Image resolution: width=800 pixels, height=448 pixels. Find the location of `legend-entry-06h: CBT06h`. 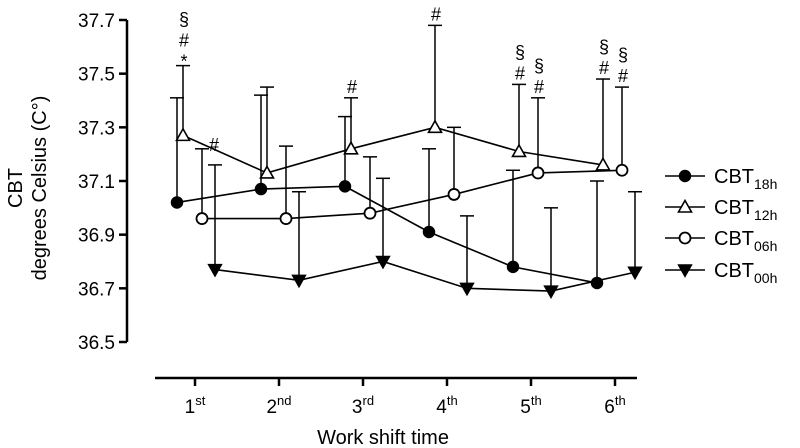

legend-entry-06h: CBT06h is located at coordinates (721, 241).